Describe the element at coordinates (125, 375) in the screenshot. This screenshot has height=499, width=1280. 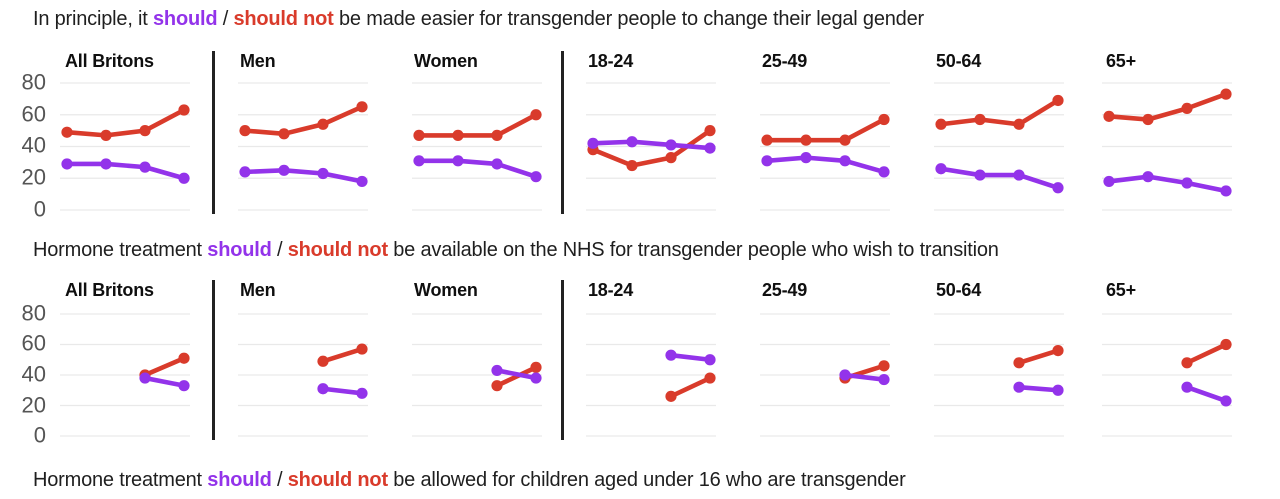
I see `line-chart-nhs-all-britons` at that location.